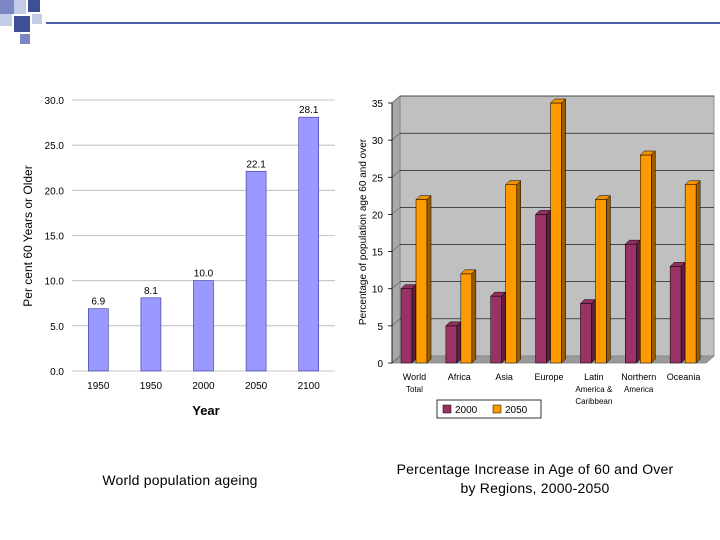 This screenshot has width=720, height=540. I want to click on left-value-label-1: 8.1, so click(151, 291).